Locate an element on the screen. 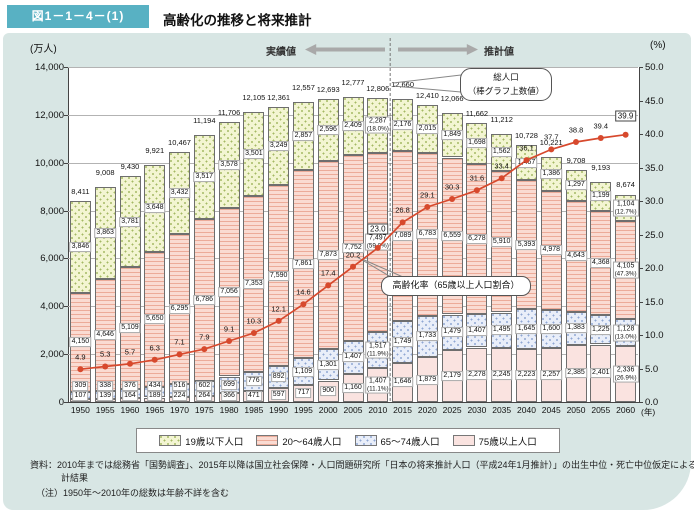  bar-value-label: 1,467 is located at coordinates (526, 163).